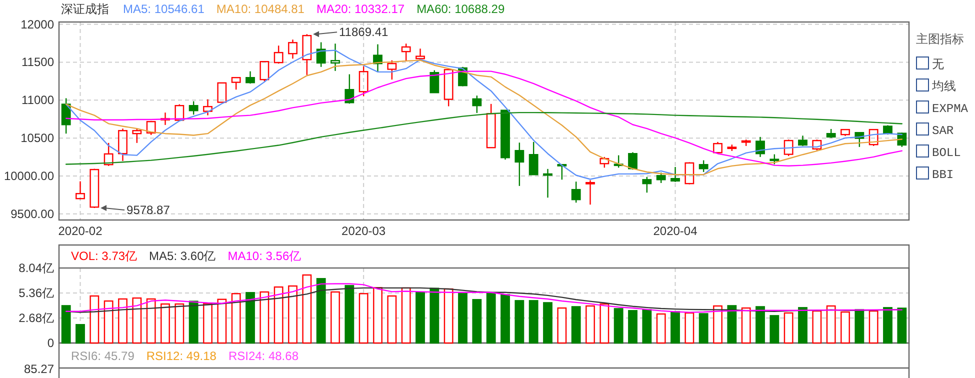  Describe the element at coordinates (103, 356) in the screenshot. I see `text: RSI6: 45.79` at that location.